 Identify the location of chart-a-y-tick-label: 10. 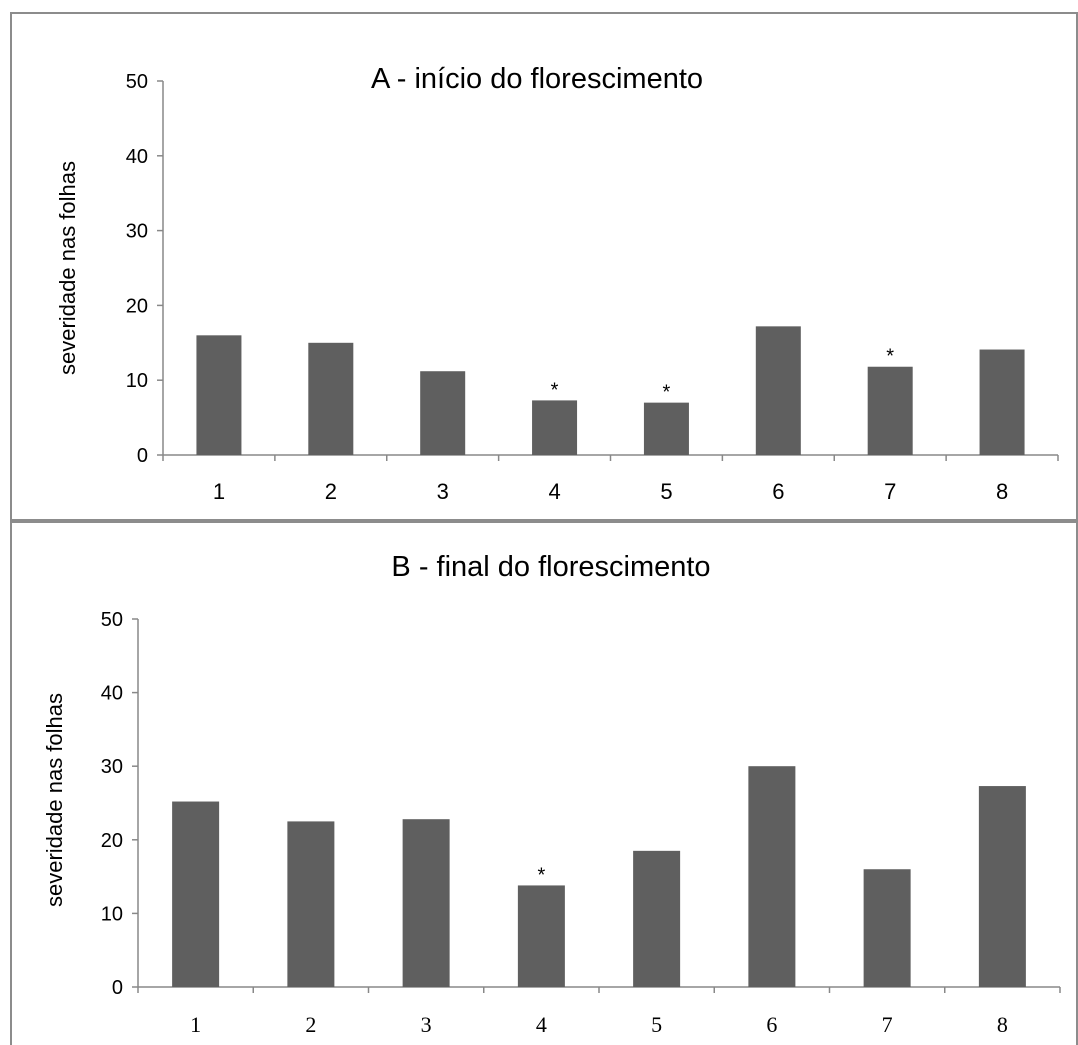
(137, 381).